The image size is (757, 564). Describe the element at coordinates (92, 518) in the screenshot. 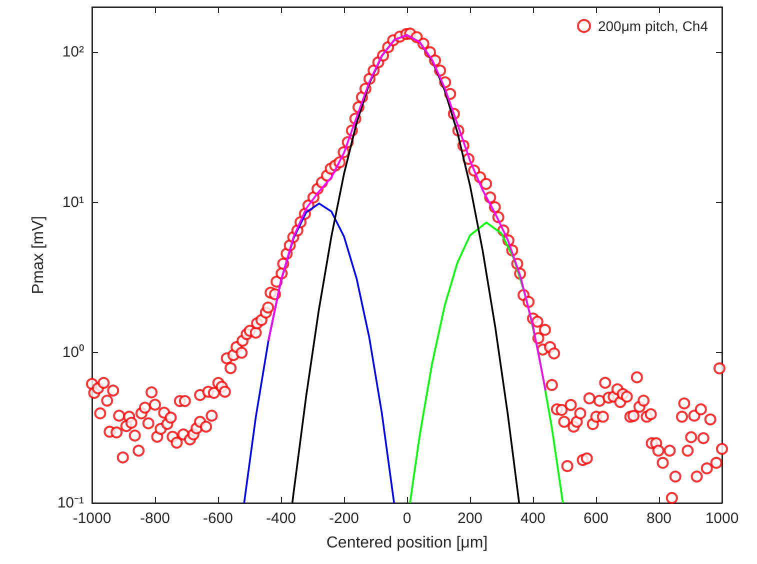

I see `x-tick-label: -1000` at that location.